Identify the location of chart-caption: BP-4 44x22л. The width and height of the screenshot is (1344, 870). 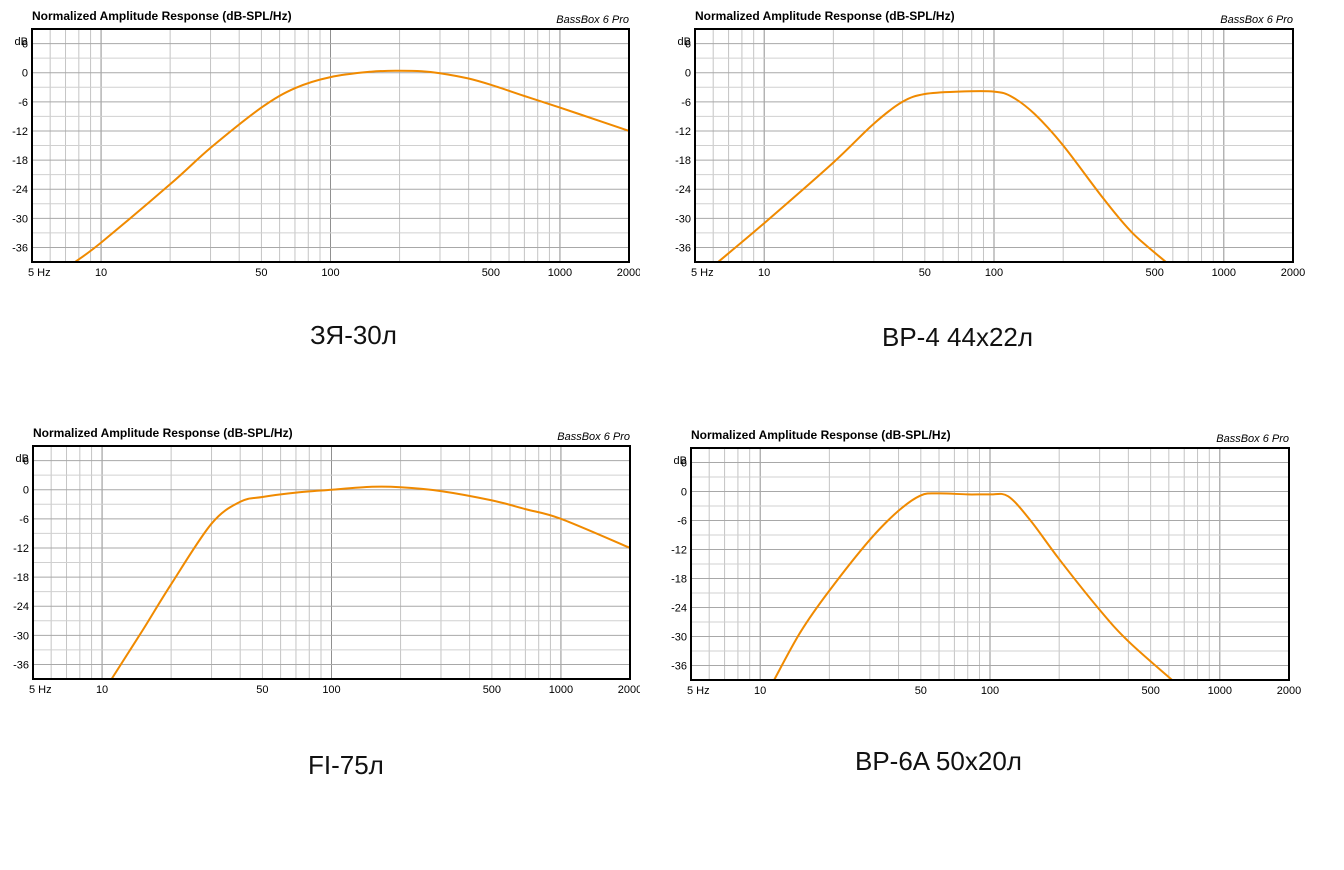
(958, 337).